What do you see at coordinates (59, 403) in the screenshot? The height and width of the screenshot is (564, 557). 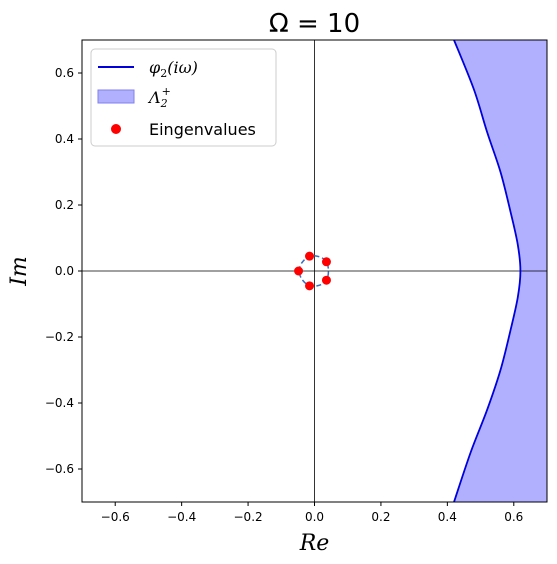 I see `y-tick-label: −0.4` at bounding box center [59, 403].